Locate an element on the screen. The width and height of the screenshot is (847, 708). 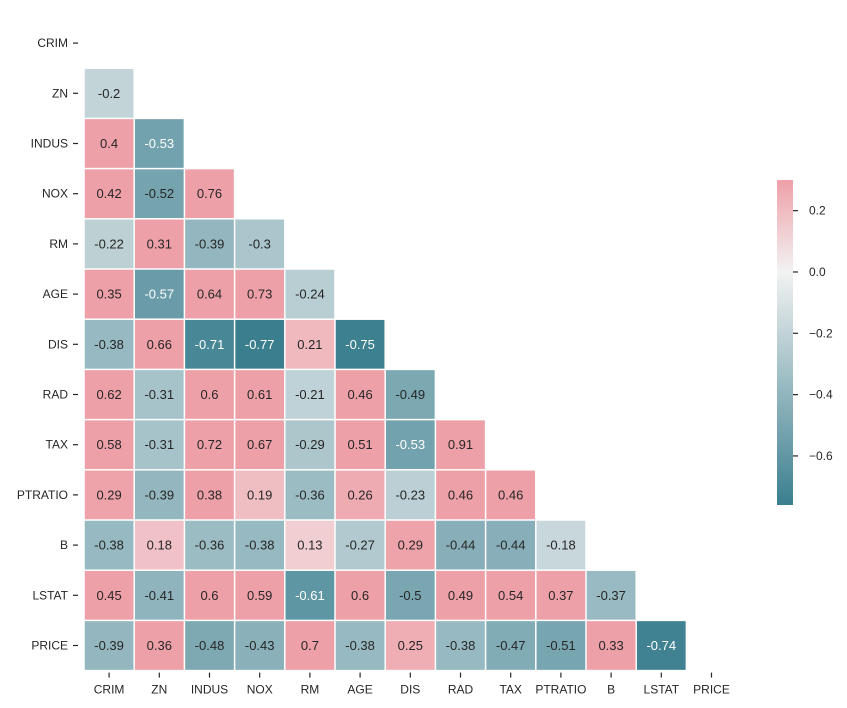
cell-value-label: 0.64 is located at coordinates (209, 294).